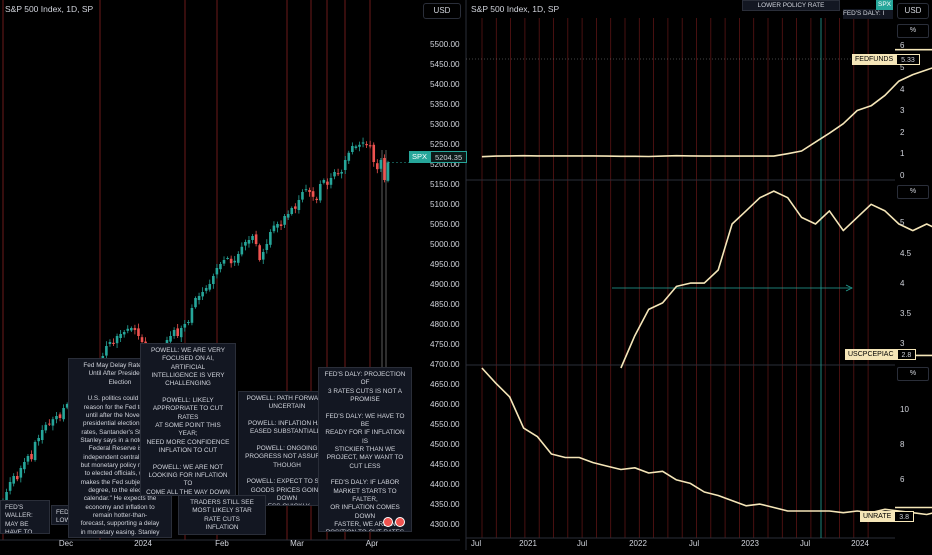 Image resolution: width=932 pixels, height=555 pixels. What do you see at coordinates (913, 11) in the screenshot?
I see `right-currency-button: USD` at bounding box center [913, 11].